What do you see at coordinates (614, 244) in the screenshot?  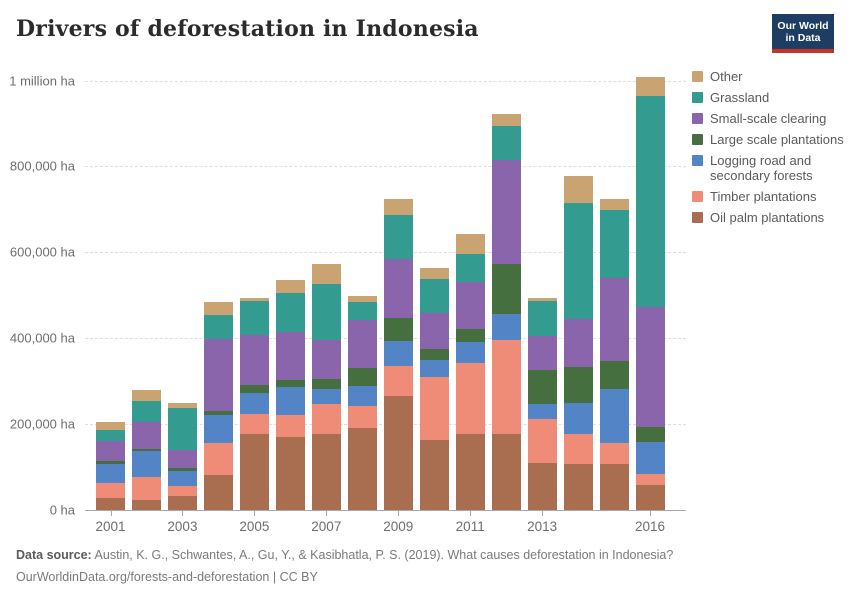 I see `bar-segment-2015-grassland` at bounding box center [614, 244].